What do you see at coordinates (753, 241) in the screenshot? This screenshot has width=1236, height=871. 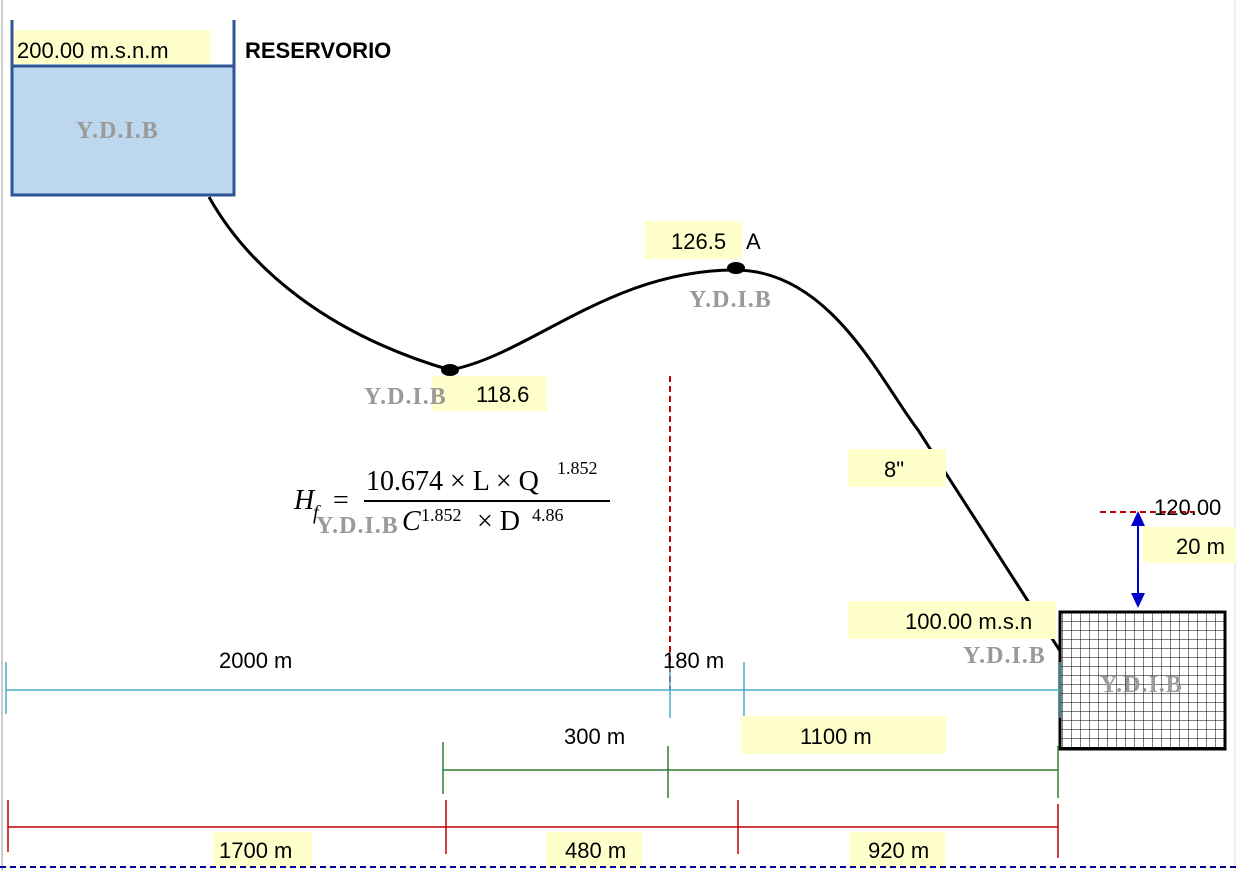 I see `peak-point-name: A` at bounding box center [753, 241].